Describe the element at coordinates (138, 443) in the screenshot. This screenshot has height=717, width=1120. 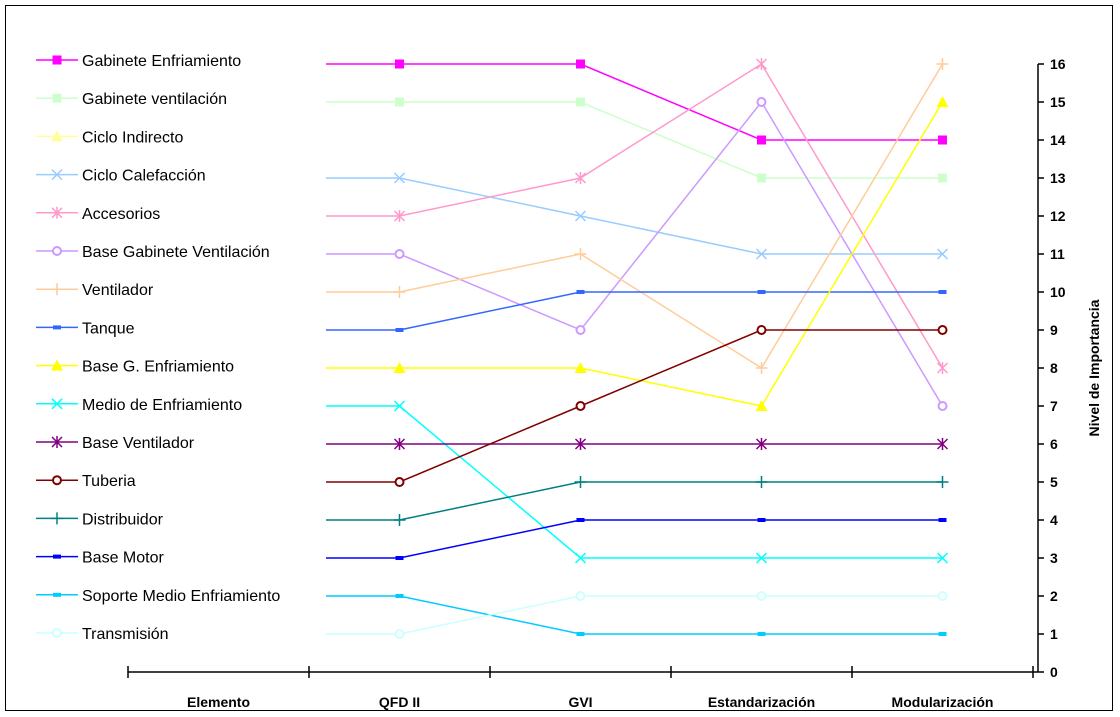
I see `legend-label: Base Ventilador` at that location.